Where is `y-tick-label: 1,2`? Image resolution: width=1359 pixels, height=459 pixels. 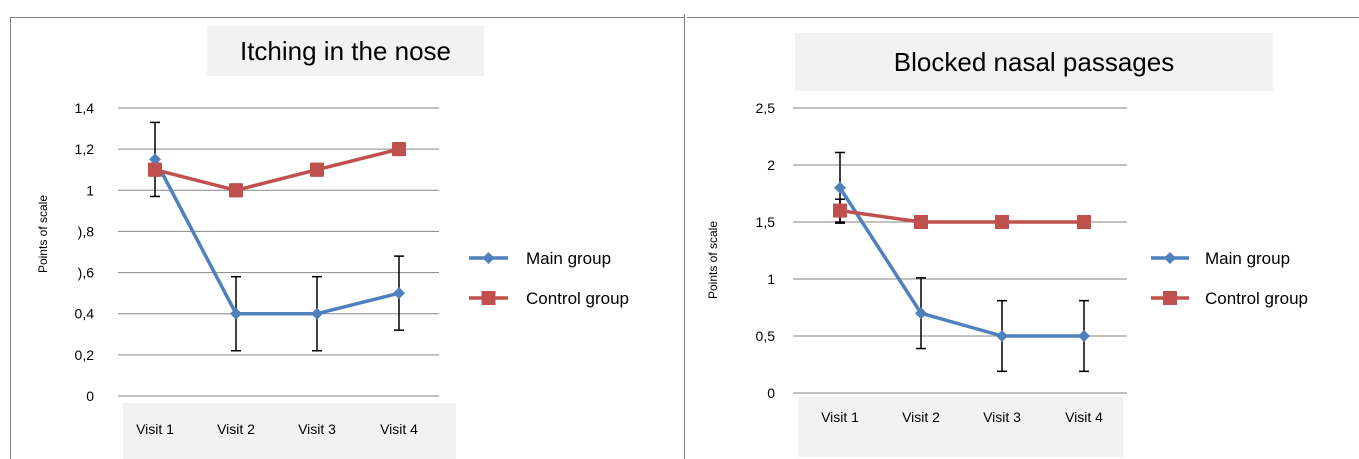 y-tick-label: 1,2 is located at coordinates (85, 149).